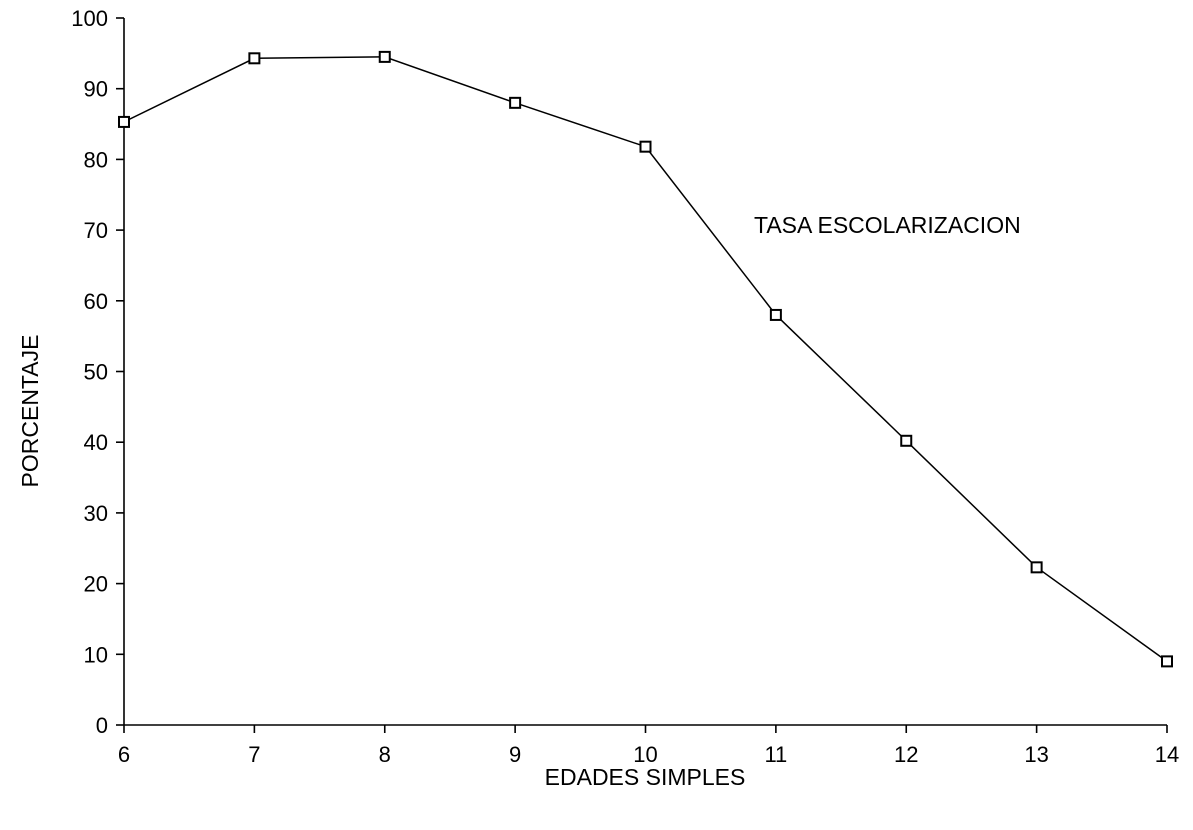 This screenshot has height=830, width=1193. What do you see at coordinates (515, 754) in the screenshot?
I see `x-tick-label: 9` at bounding box center [515, 754].